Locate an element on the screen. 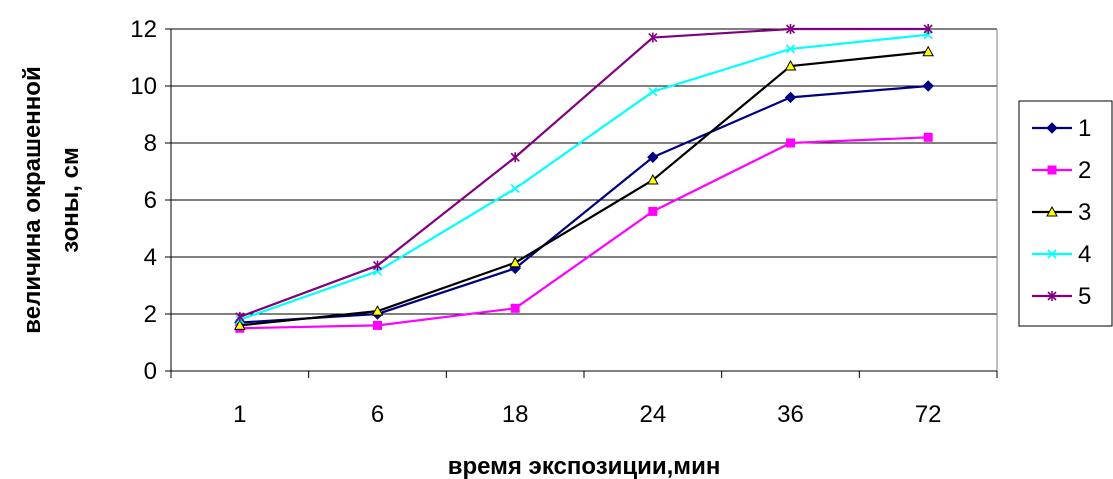  legend-label: 1 is located at coordinates (1084, 128).